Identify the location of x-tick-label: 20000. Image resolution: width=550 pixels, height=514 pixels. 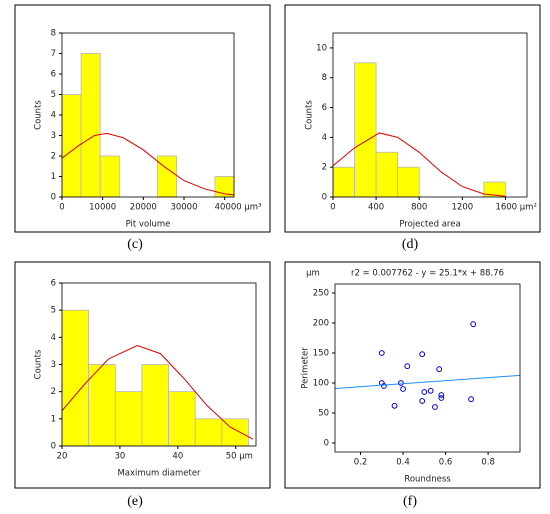
(143, 208).